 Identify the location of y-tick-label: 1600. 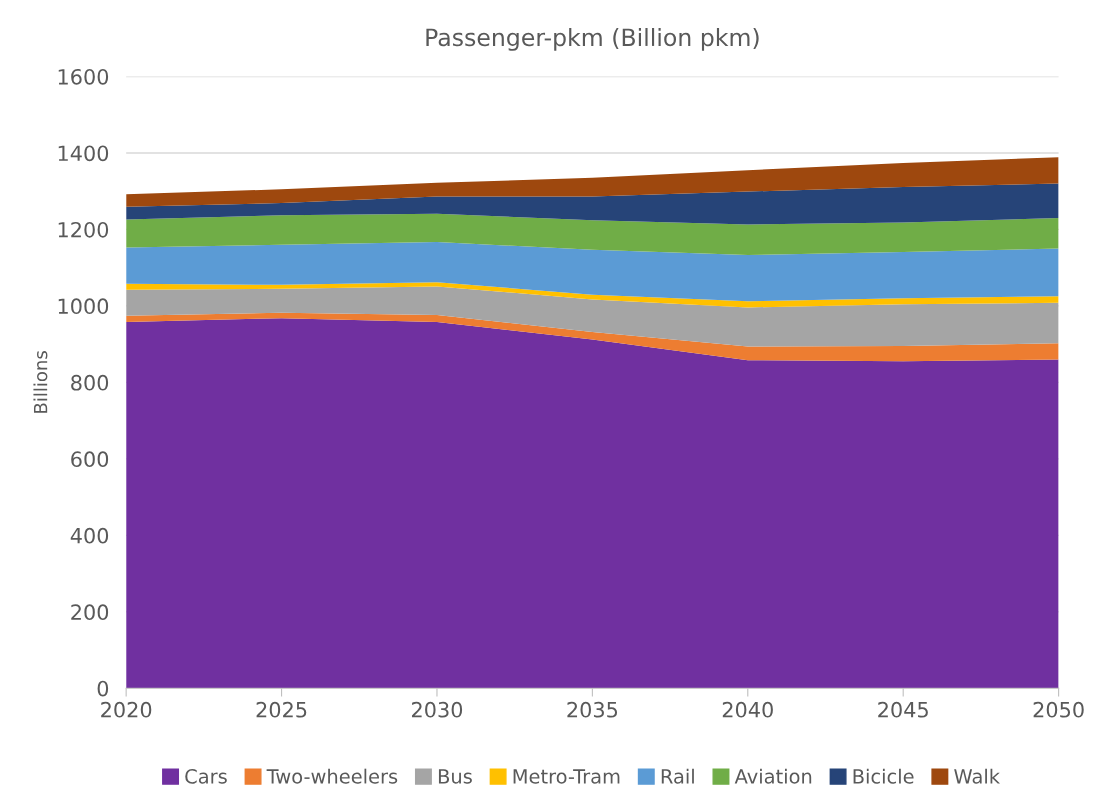
(83, 76).